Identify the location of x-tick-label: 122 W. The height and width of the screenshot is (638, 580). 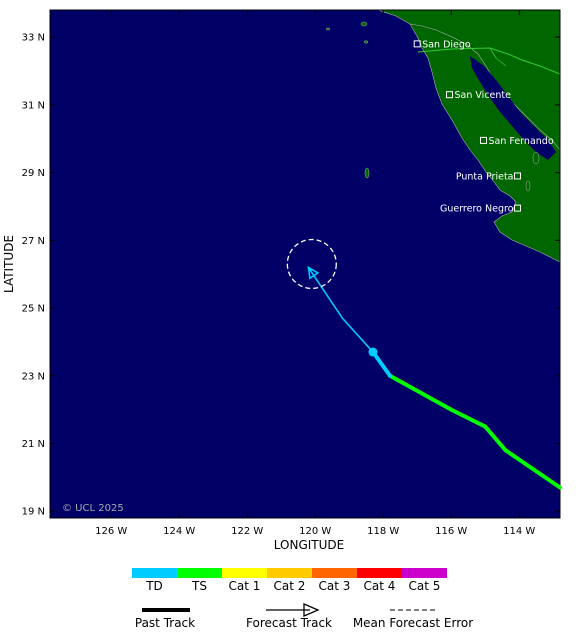
(247, 531).